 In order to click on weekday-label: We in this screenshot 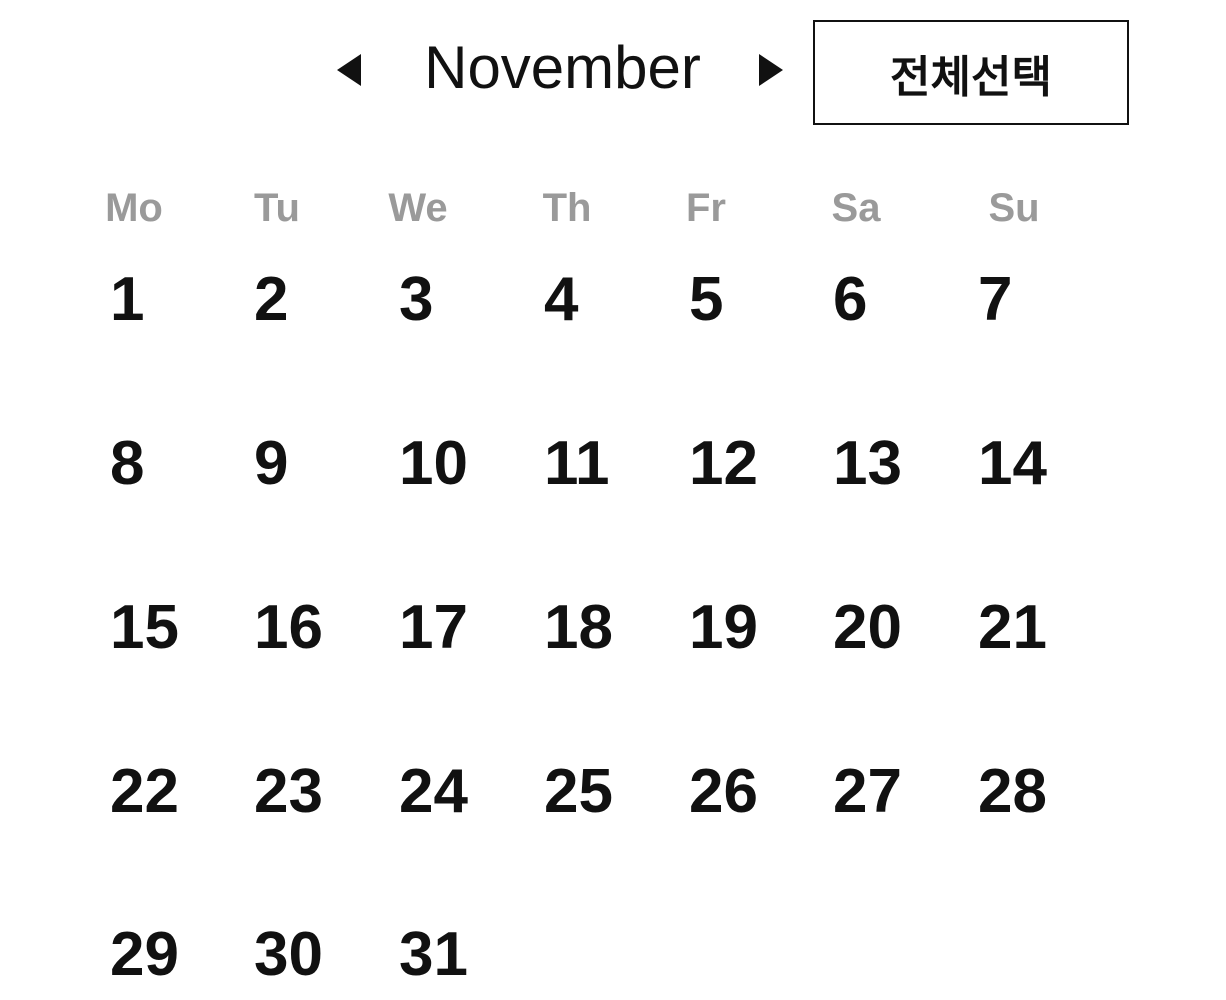, I will do `click(418, 208)`.